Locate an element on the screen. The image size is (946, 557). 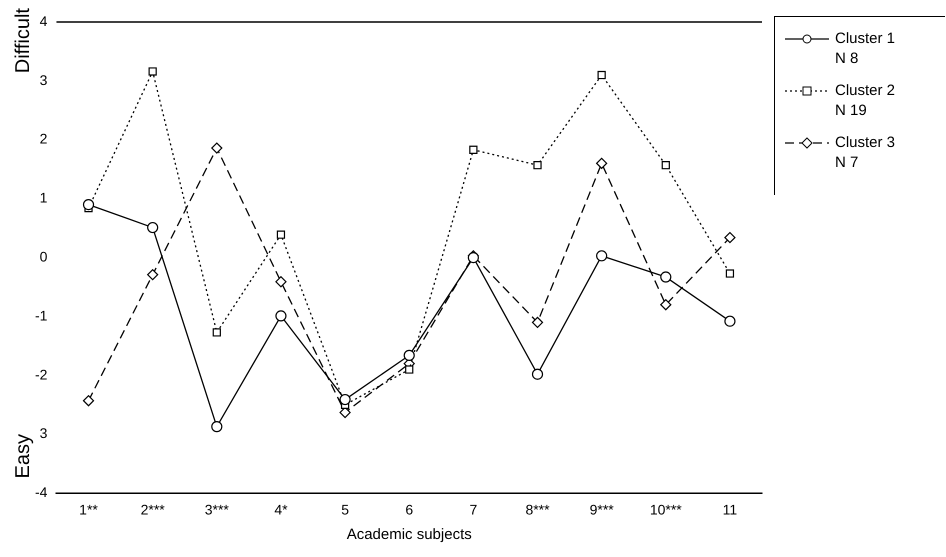
x-tick-label: 1** is located at coordinates (88, 509).